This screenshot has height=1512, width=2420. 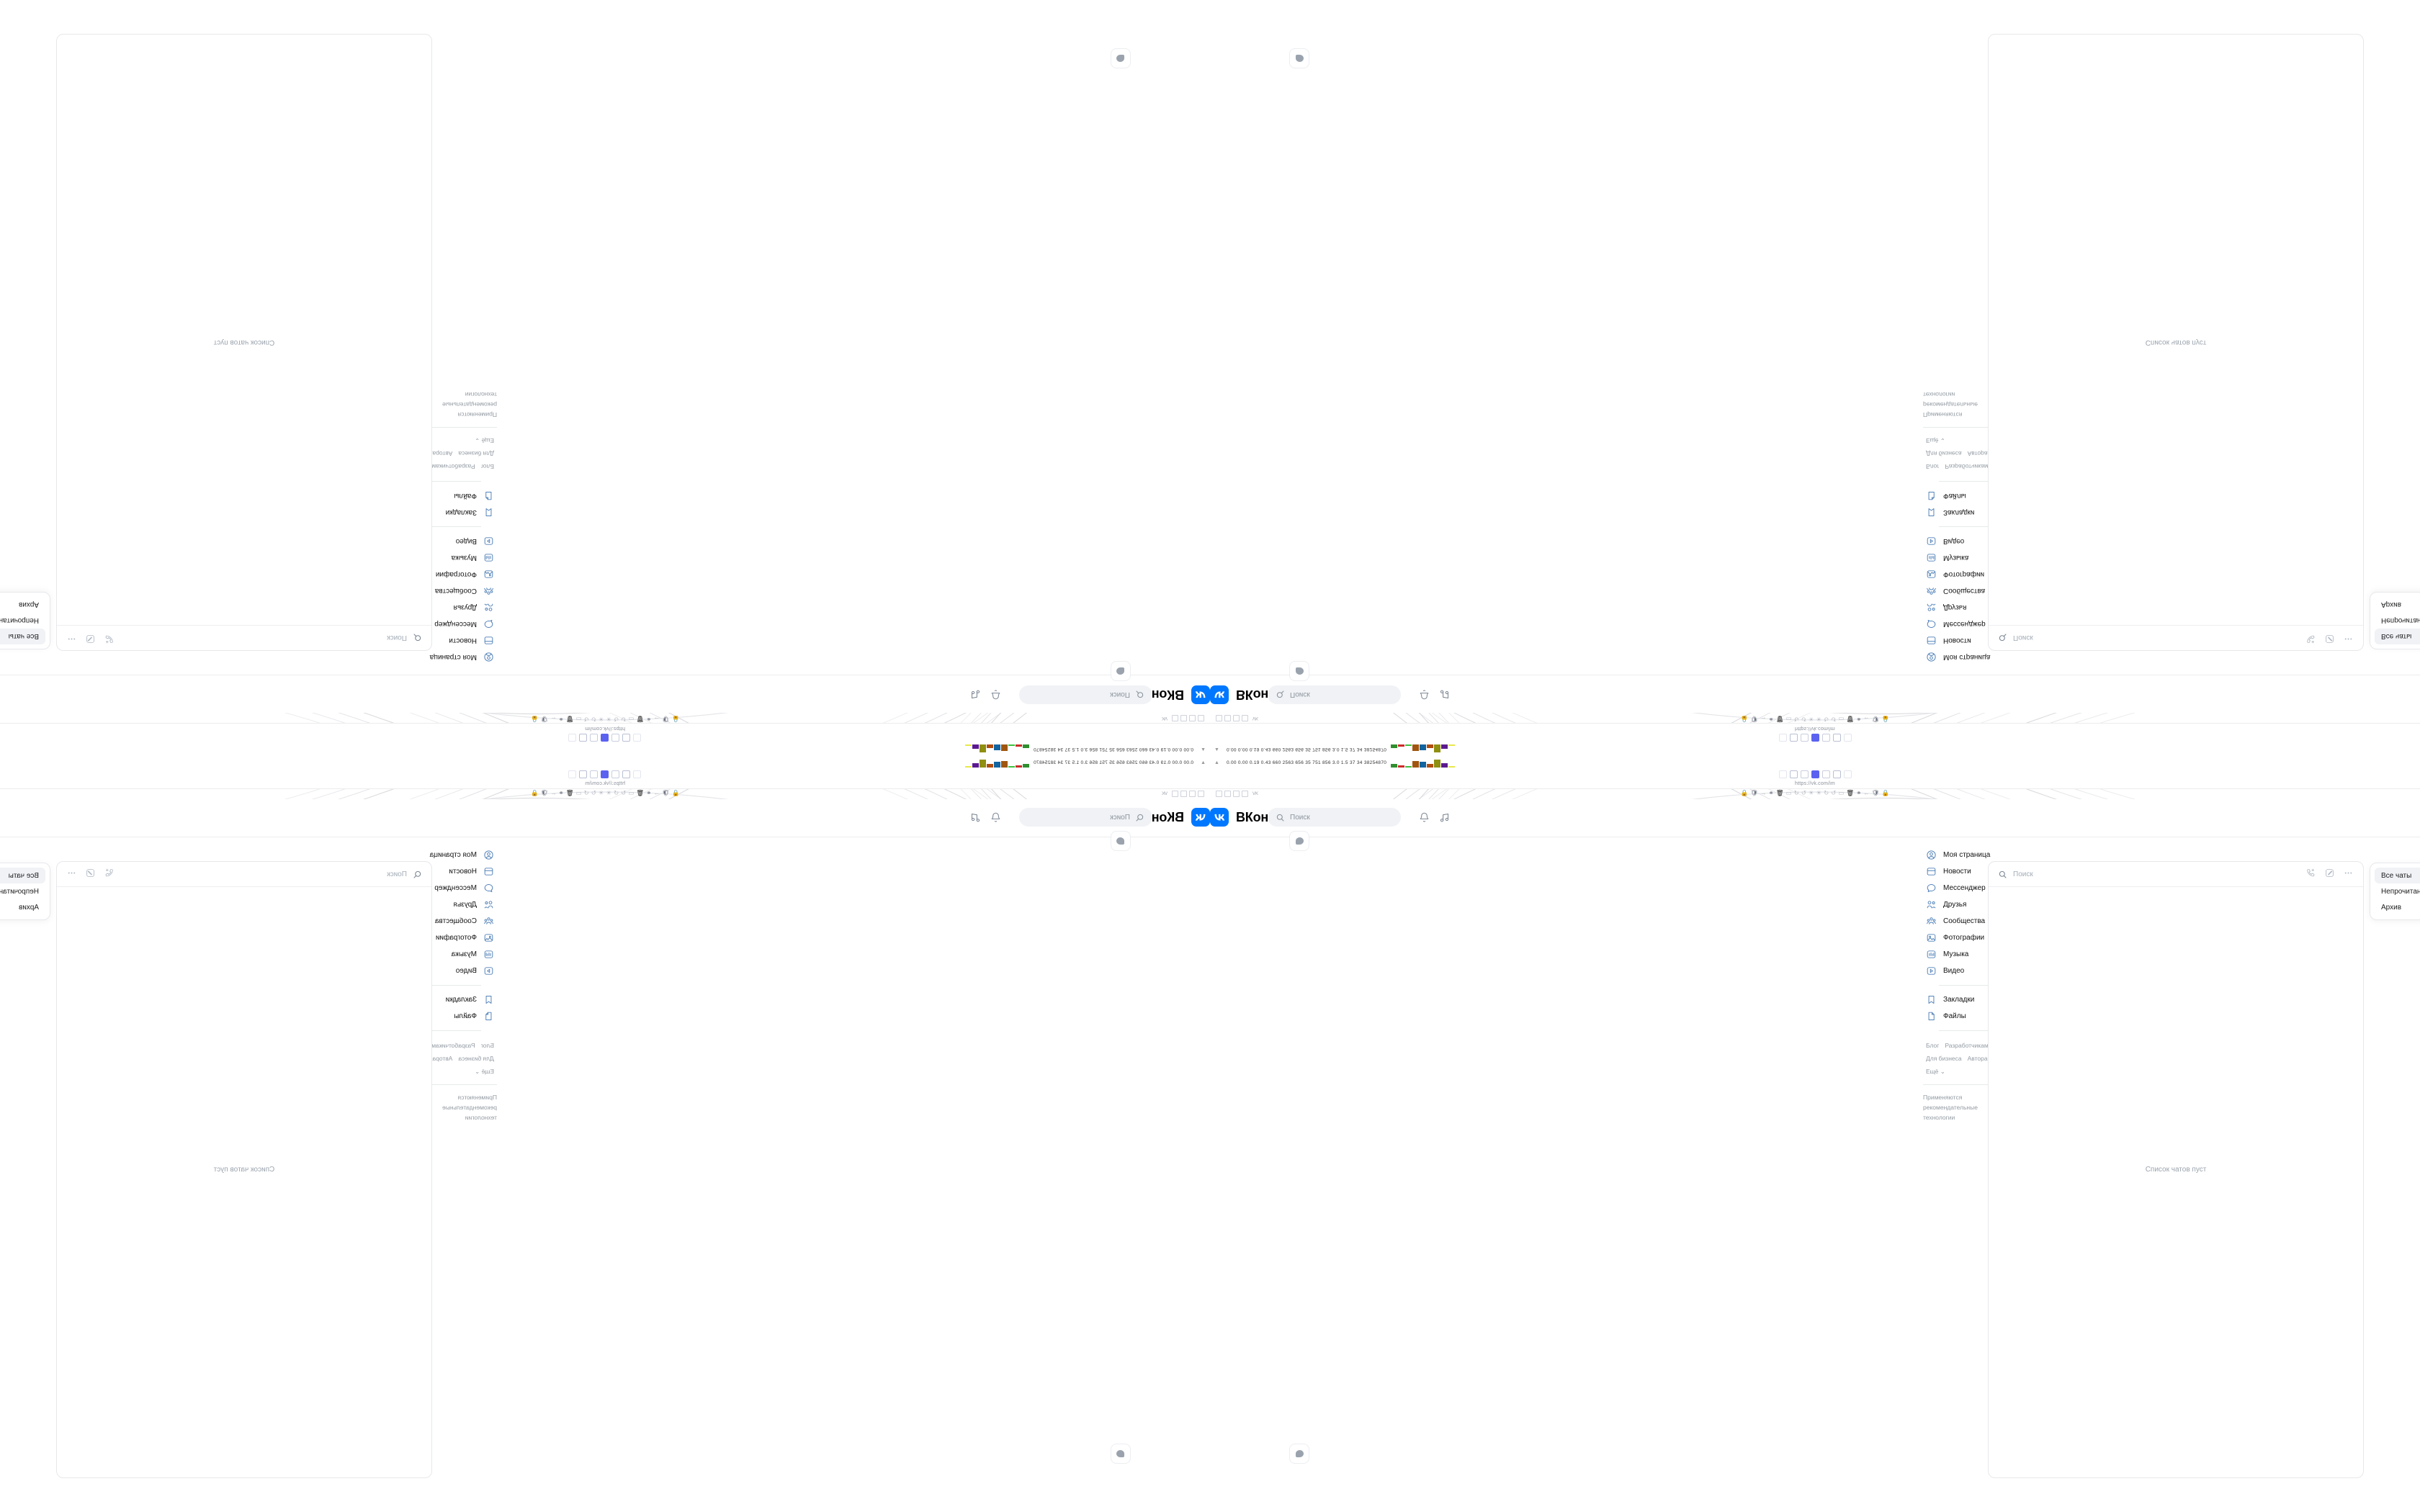 I want to click on tab-active, so click(x=605, y=774).